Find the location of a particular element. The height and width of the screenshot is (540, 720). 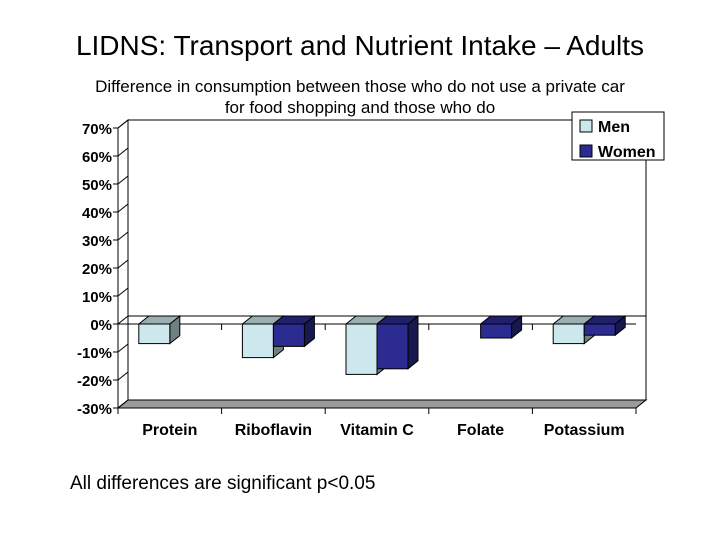

y-tick-label: 0% is located at coordinates (101, 325).